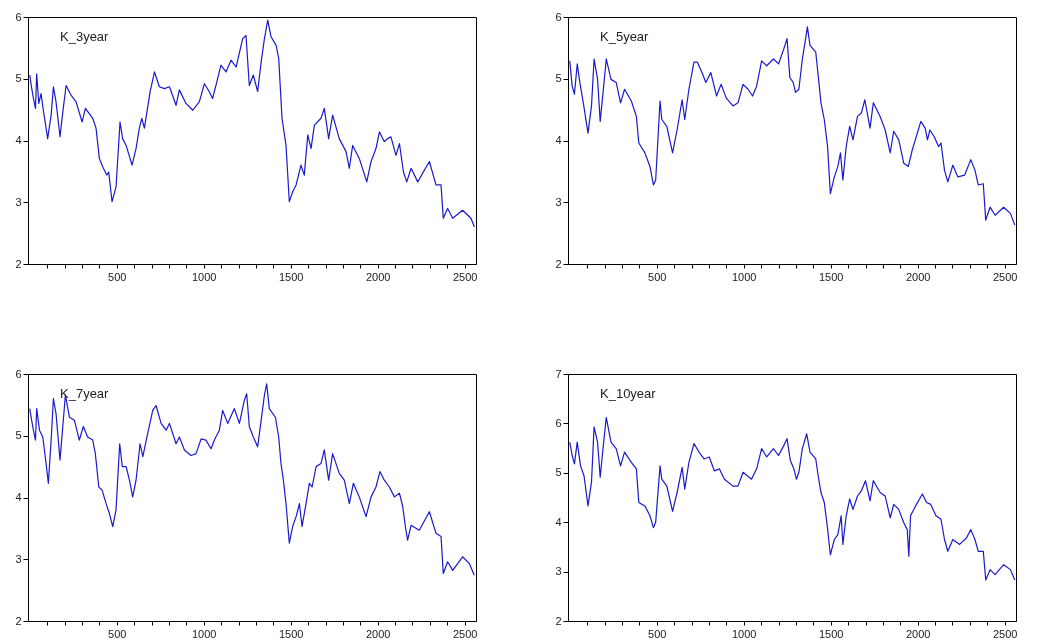 This screenshot has width=1039, height=642. What do you see at coordinates (85, 393) in the screenshot?
I see `text: K_7year` at bounding box center [85, 393].